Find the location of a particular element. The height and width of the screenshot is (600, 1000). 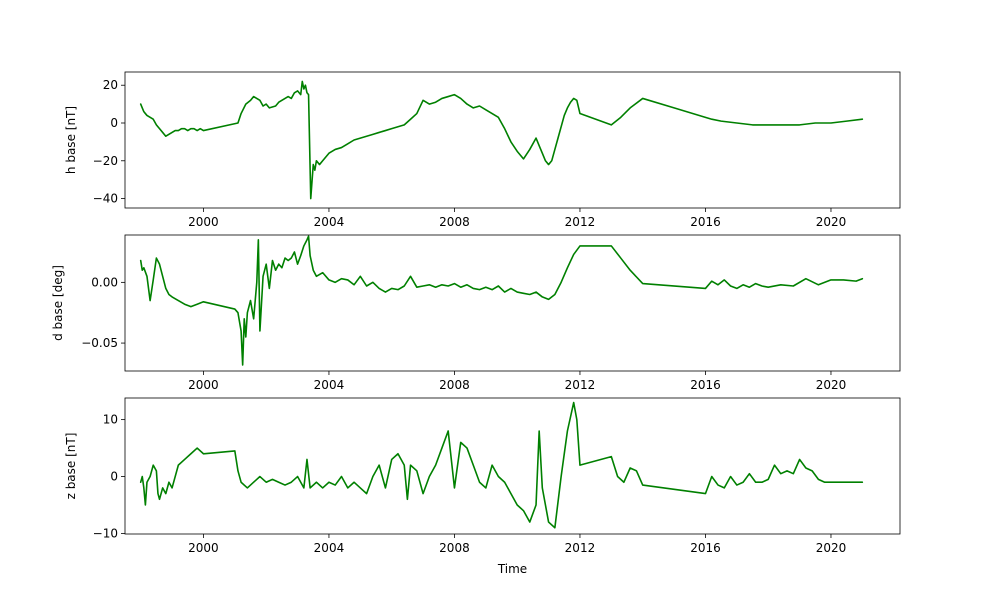

y-axis: −40 −20 0 20 is located at coordinates (109, 142).